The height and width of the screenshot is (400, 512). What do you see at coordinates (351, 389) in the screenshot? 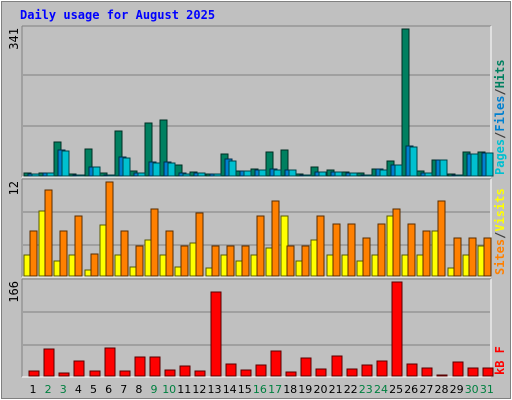
I see `x-tick-label: 22` at bounding box center [351, 389].